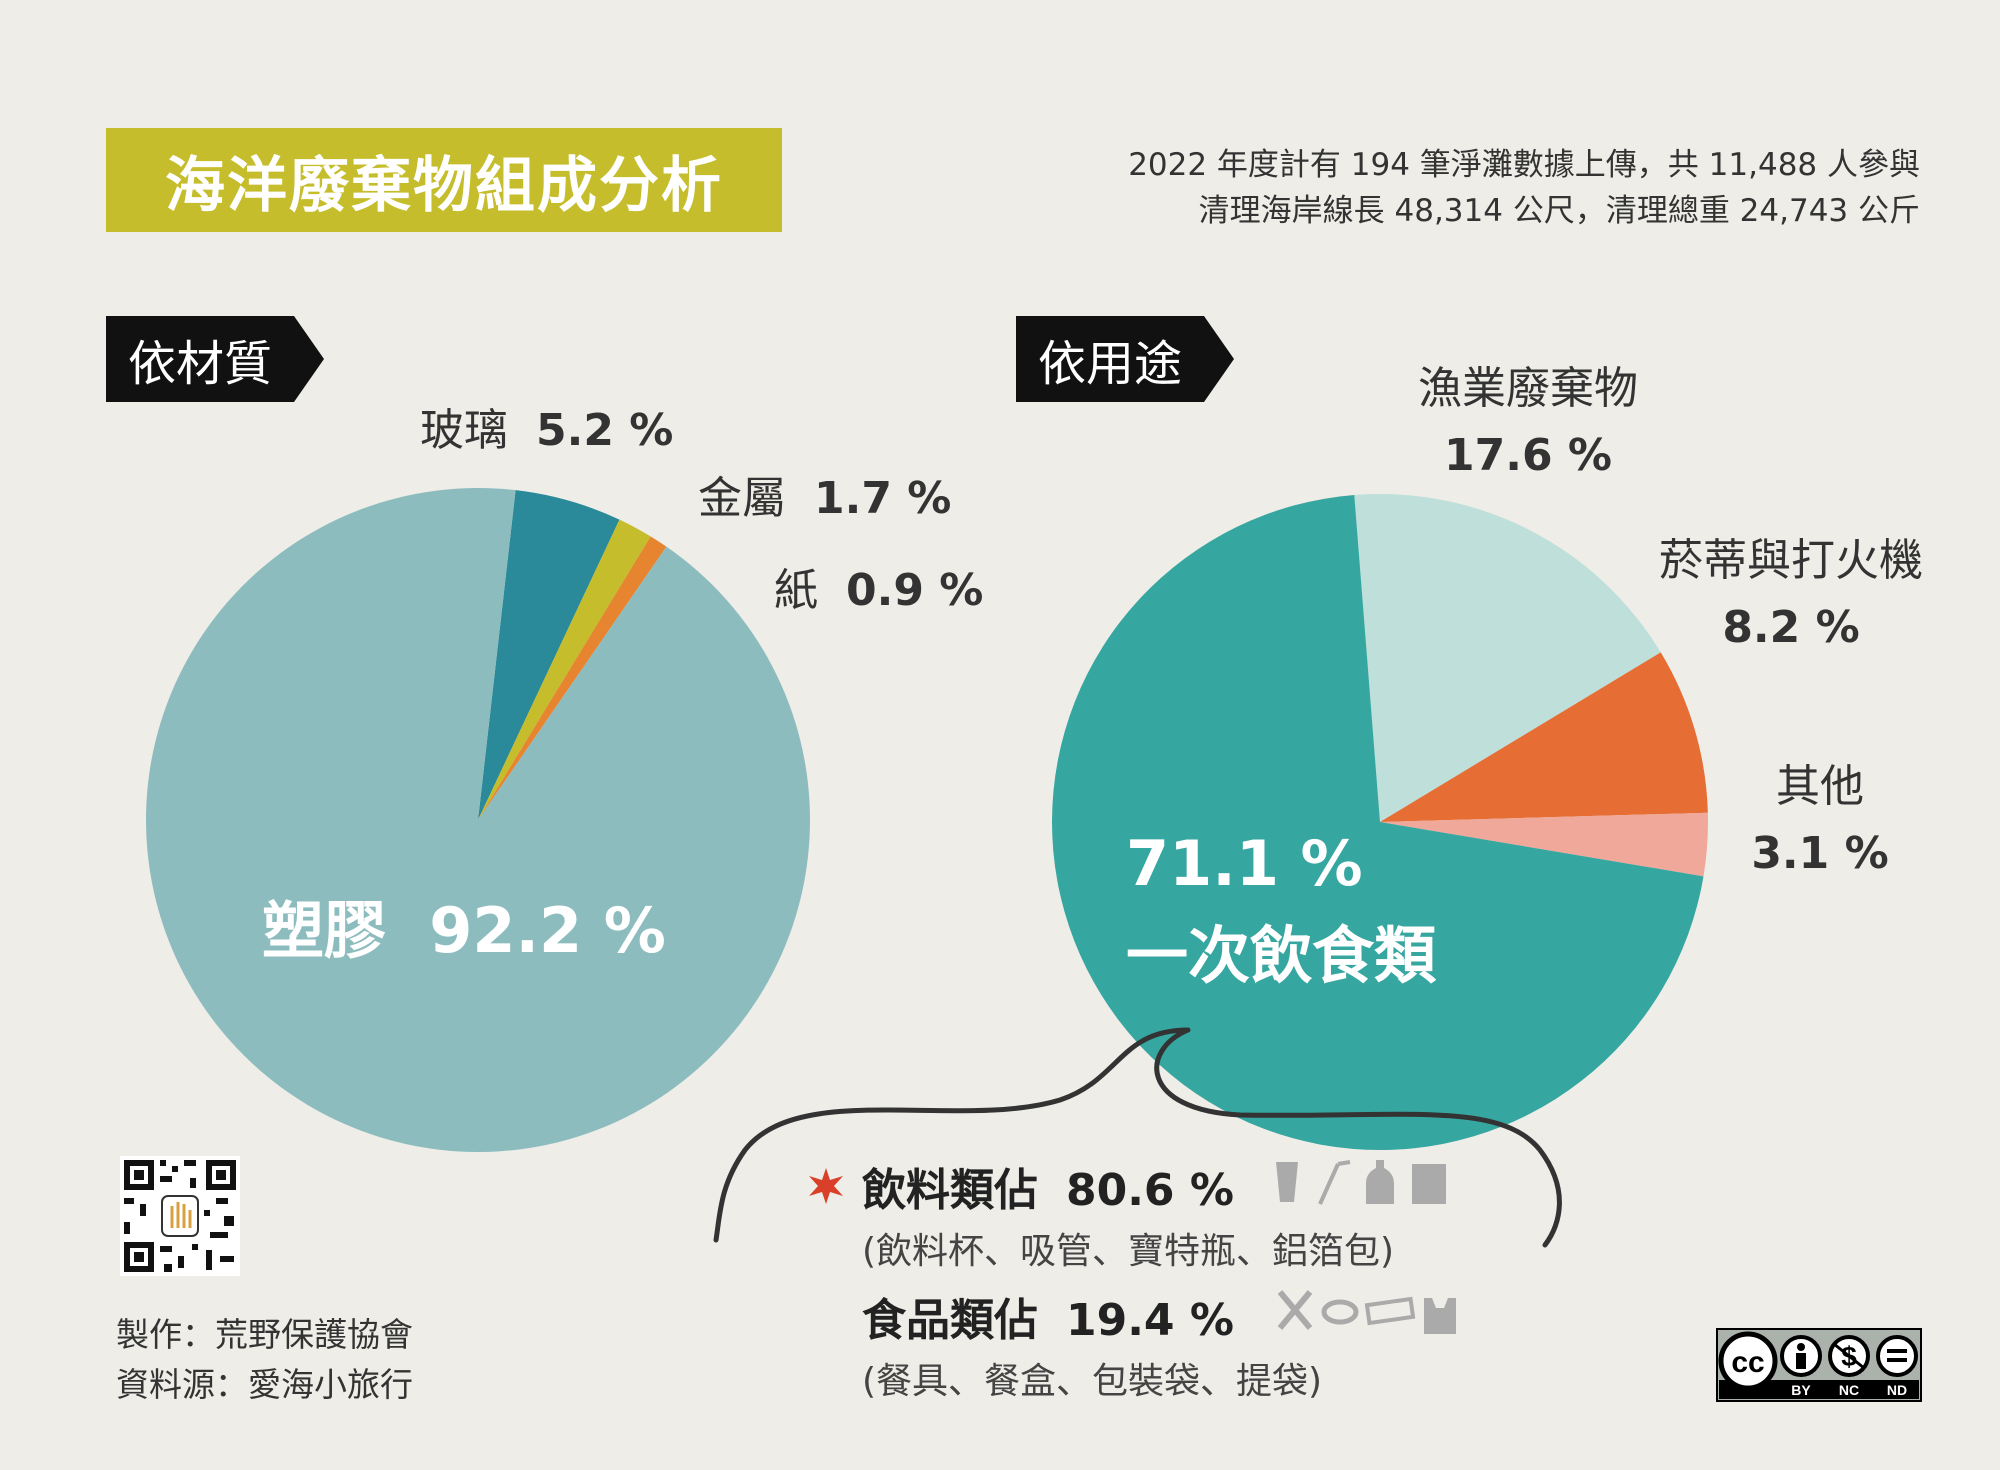 The width and height of the screenshot is (2000, 1470). I want to click on label-paper: 紙 0.9 %, so click(878, 586).